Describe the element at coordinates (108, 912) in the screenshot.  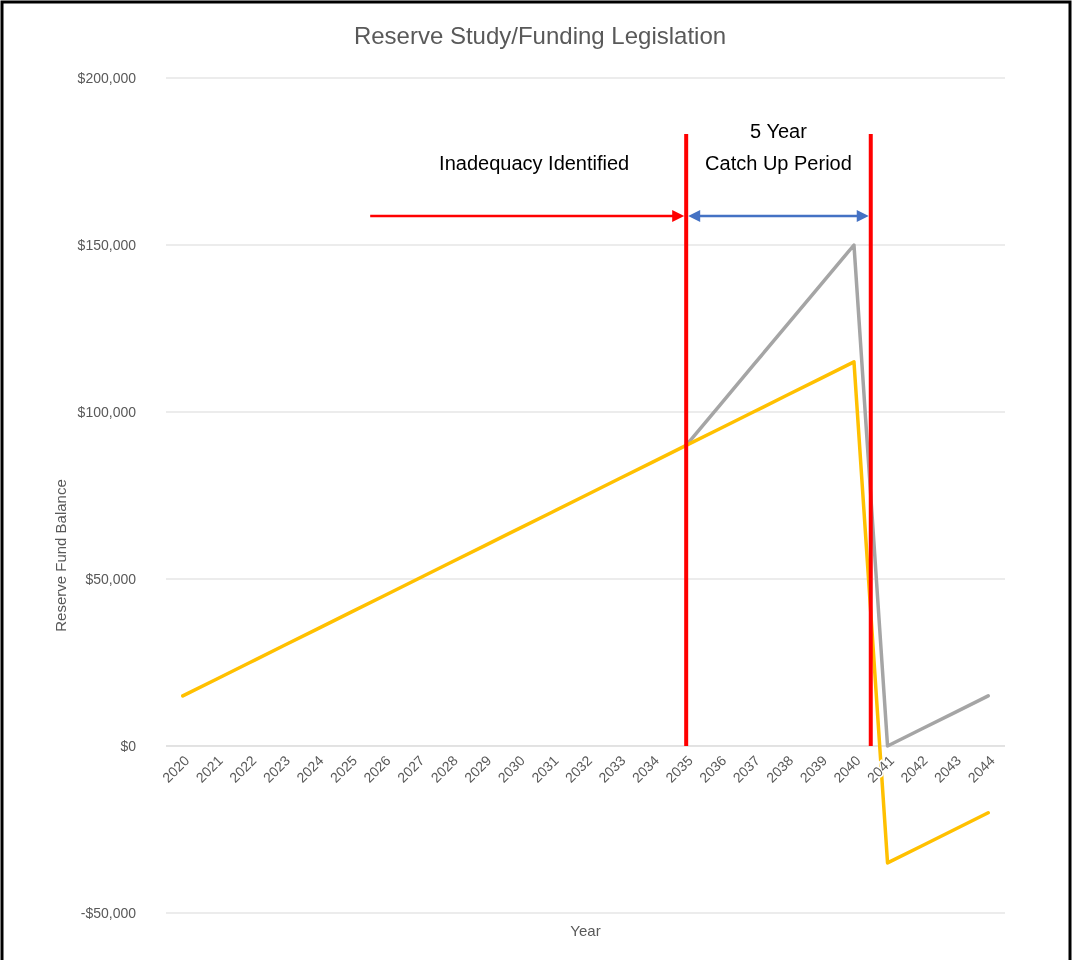
I see `y-tick-label: -$50,000` at that location.